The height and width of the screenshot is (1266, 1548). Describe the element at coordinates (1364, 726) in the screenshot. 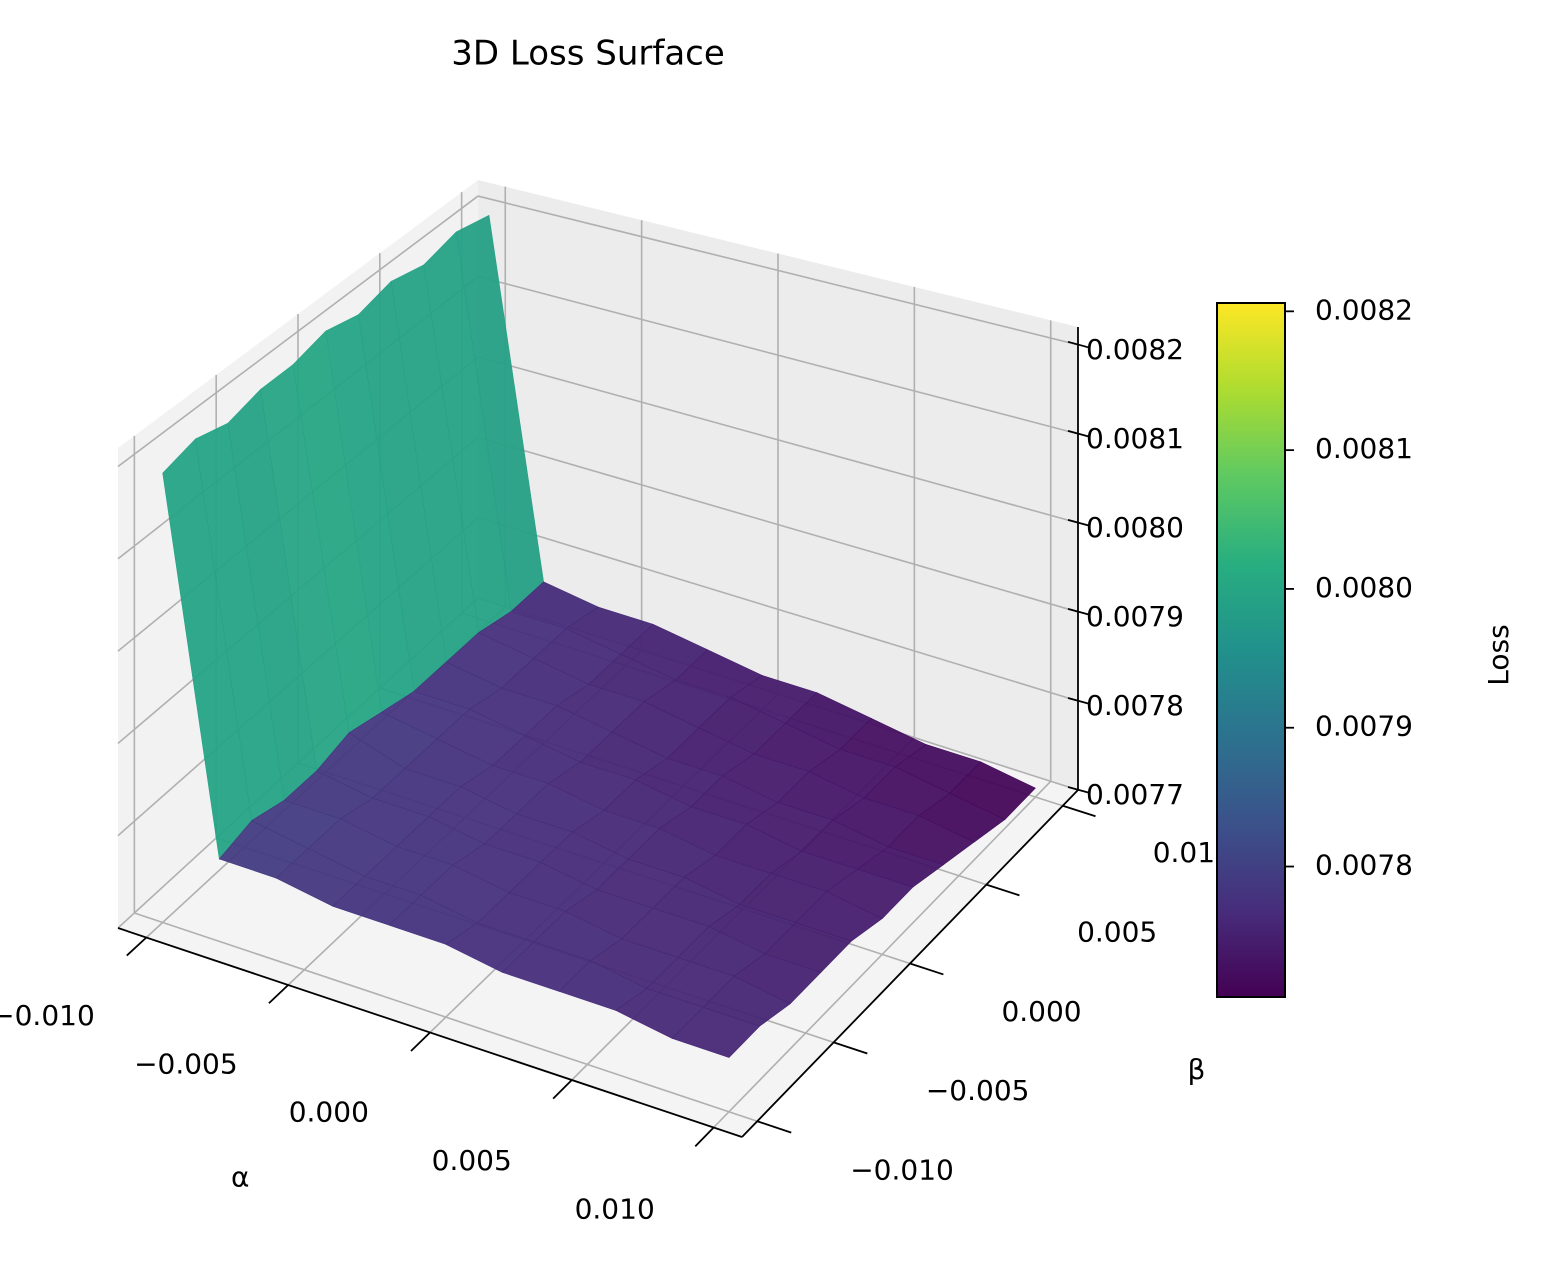

I see `colorbar-tick-label: 0.0079` at that location.